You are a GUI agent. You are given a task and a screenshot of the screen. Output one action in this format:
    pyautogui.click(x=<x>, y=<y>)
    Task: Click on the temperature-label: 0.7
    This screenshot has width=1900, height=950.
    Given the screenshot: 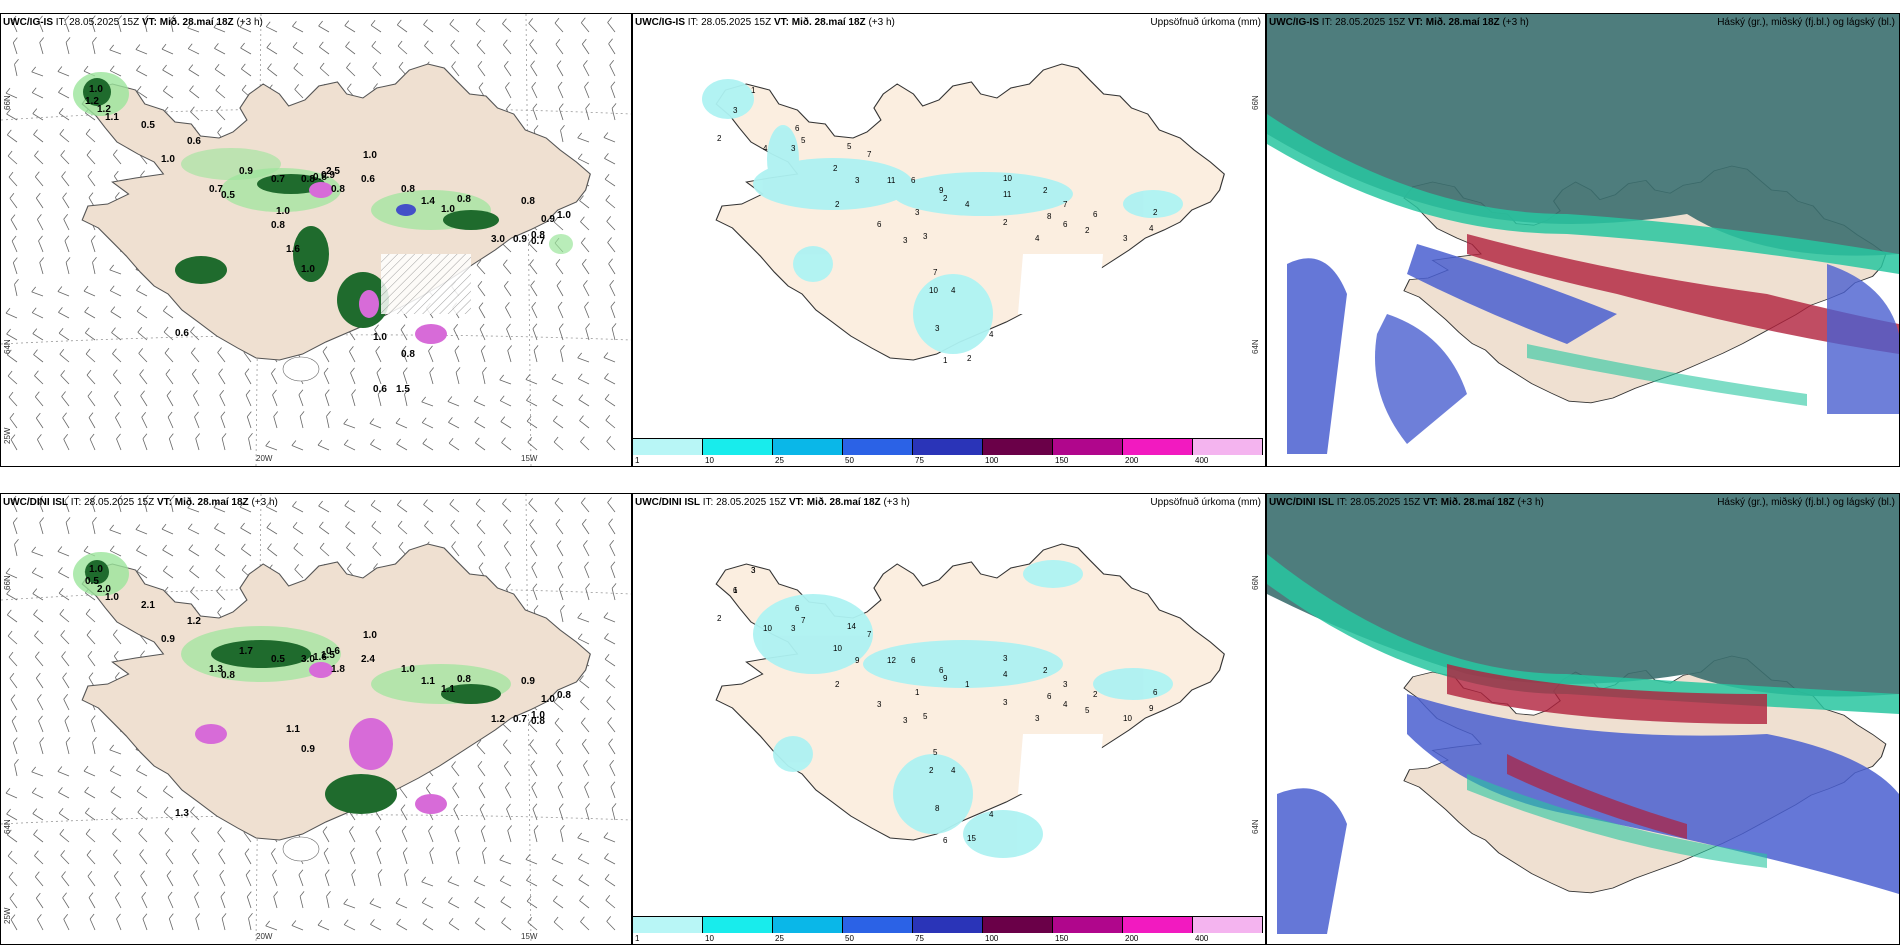 What is the action you would take?
    pyautogui.click(x=520, y=719)
    